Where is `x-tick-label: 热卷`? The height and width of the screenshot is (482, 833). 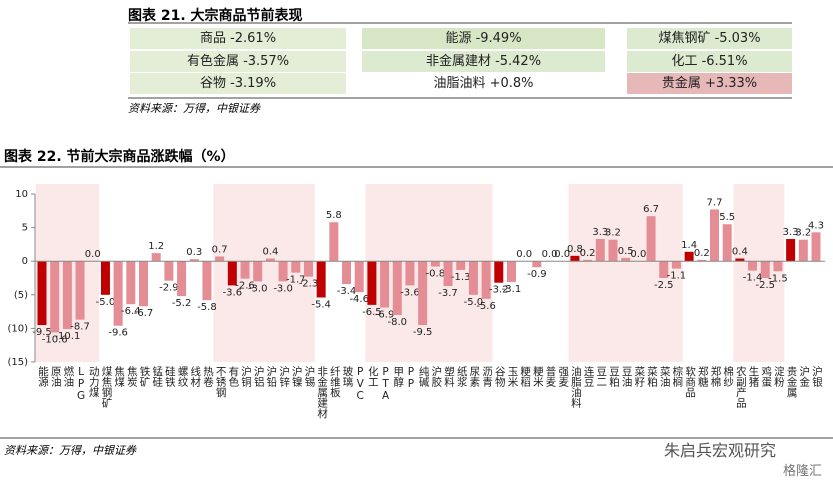
x-tick-label: 热卷 is located at coordinates (207, 376).